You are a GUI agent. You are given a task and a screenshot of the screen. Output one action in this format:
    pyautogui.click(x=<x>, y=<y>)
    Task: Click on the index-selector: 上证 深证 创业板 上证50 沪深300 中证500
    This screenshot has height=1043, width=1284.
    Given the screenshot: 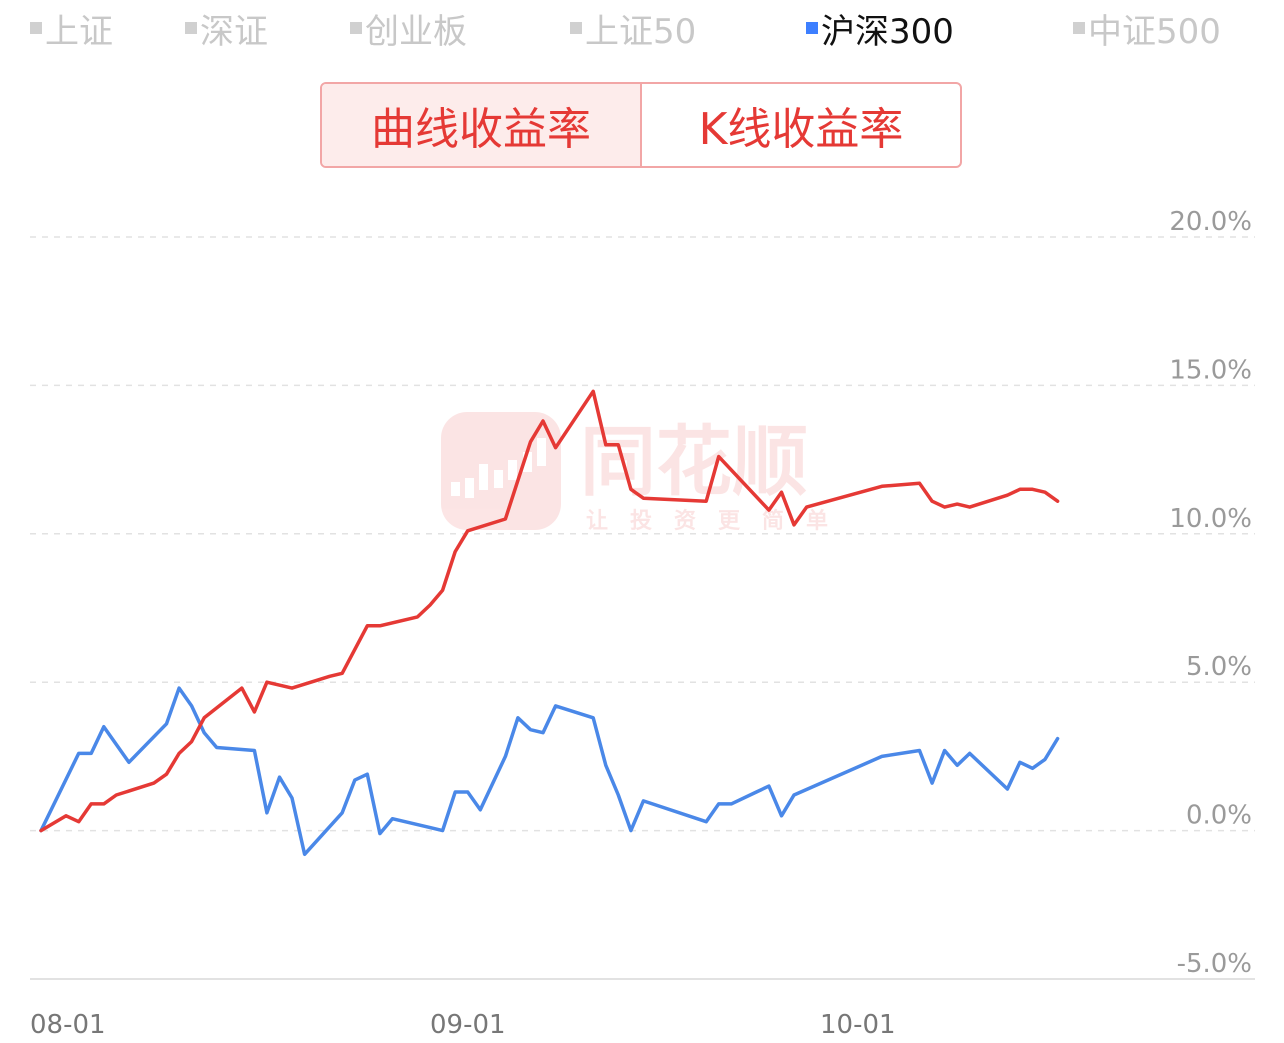 What is the action you would take?
    pyautogui.click(x=642, y=30)
    